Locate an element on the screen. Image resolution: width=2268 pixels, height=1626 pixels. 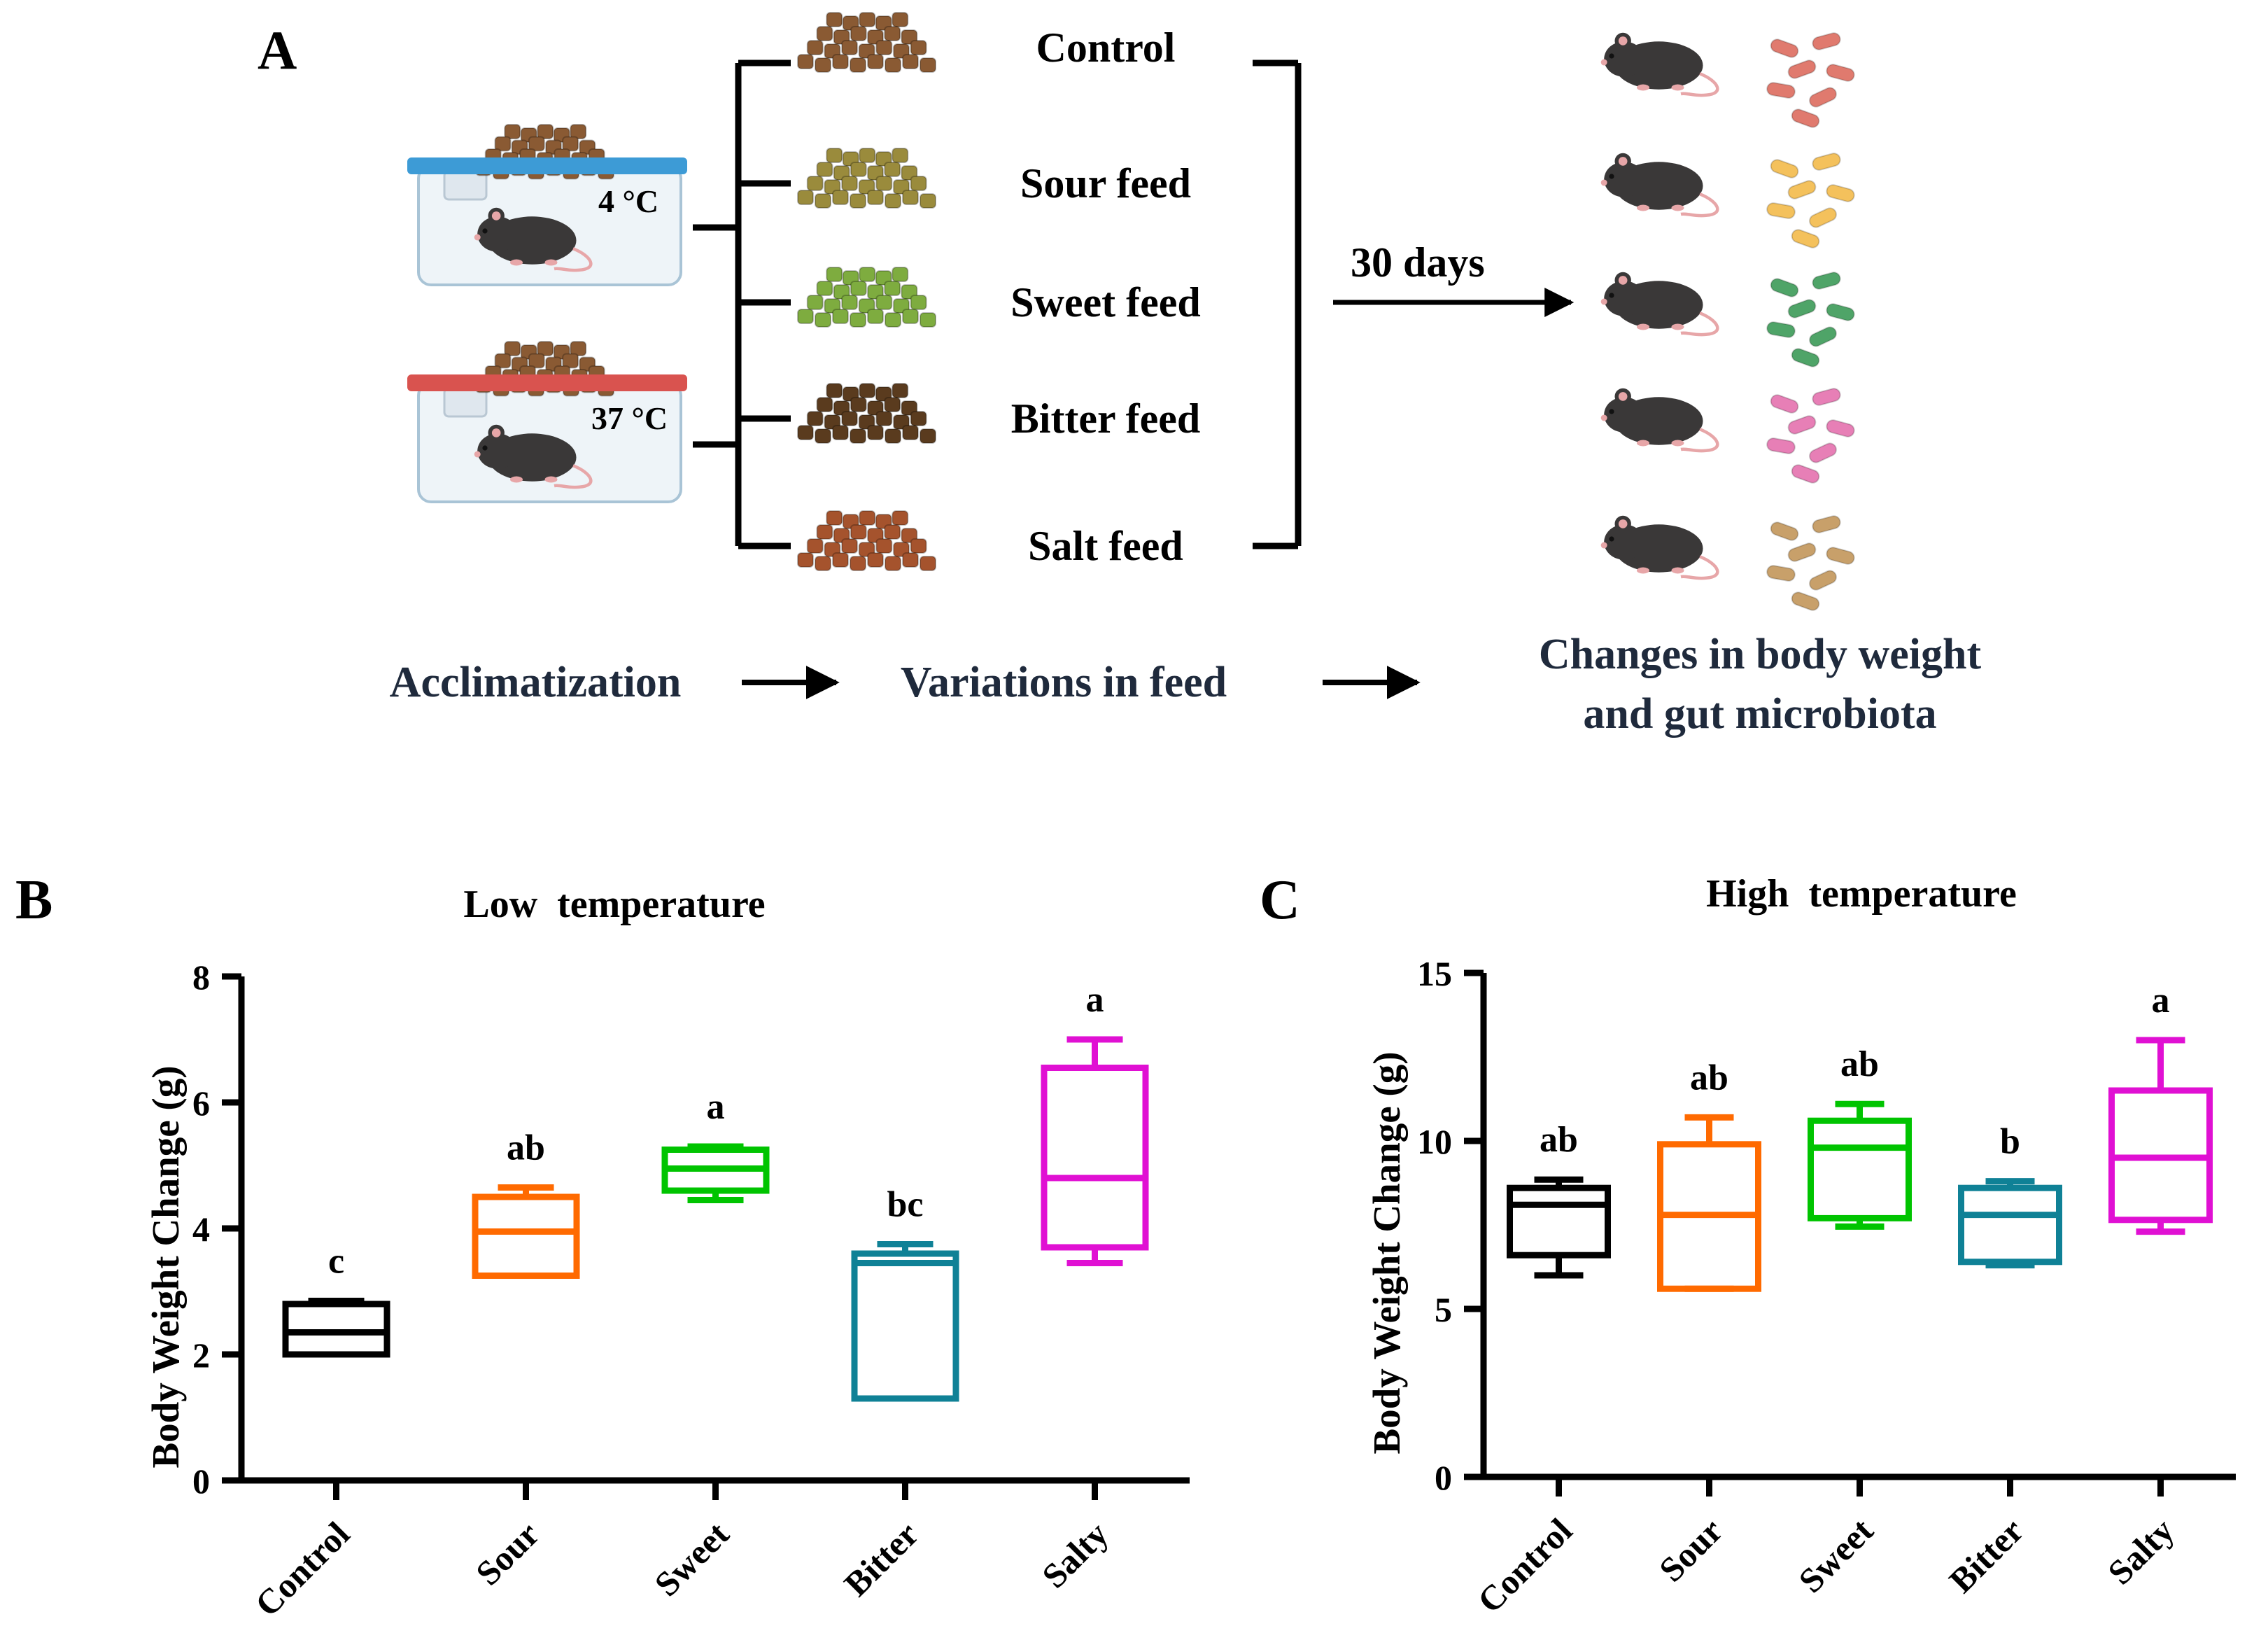
feed-item: Bitter feed is located at coordinates (998, 413).